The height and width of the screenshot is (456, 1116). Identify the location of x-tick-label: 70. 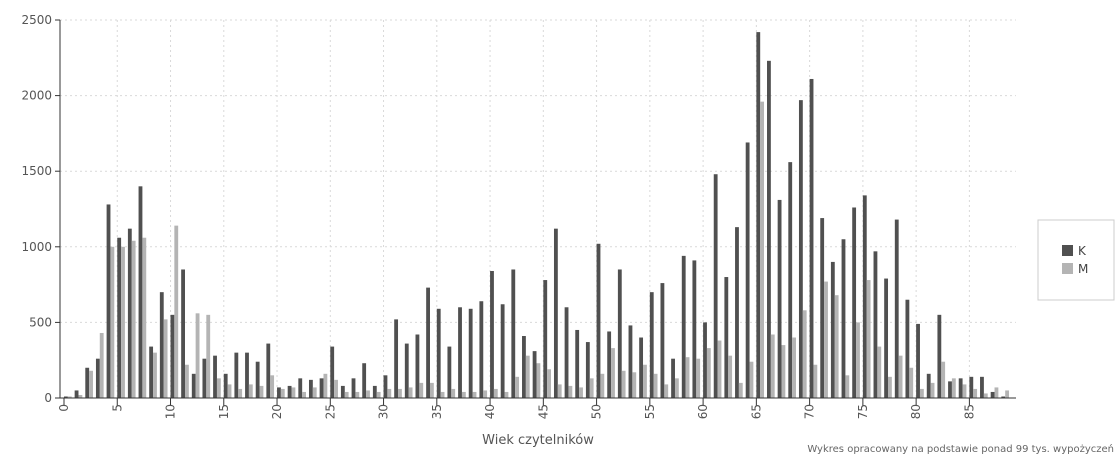
(810, 411).